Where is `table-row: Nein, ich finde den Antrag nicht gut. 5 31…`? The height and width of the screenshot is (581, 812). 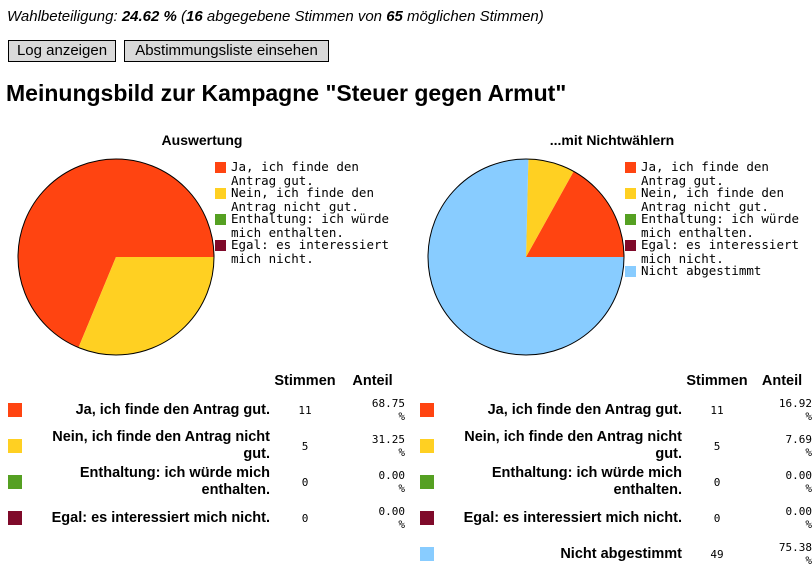
table-row: Nein, ich finde den Antrag nicht gut. 5 31… is located at coordinates (202, 446).